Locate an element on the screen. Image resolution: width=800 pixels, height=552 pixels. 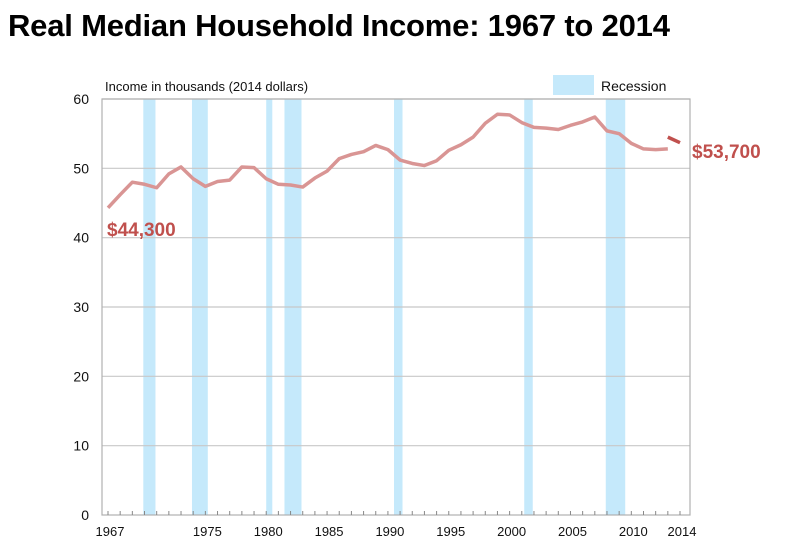
x-tick-label: 1975 is located at coordinates (207, 531).